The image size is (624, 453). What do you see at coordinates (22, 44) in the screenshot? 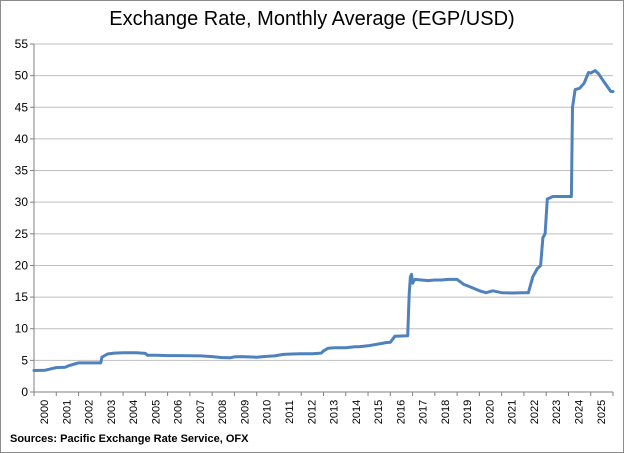
I see `y-tick-label: 55` at bounding box center [22, 44].